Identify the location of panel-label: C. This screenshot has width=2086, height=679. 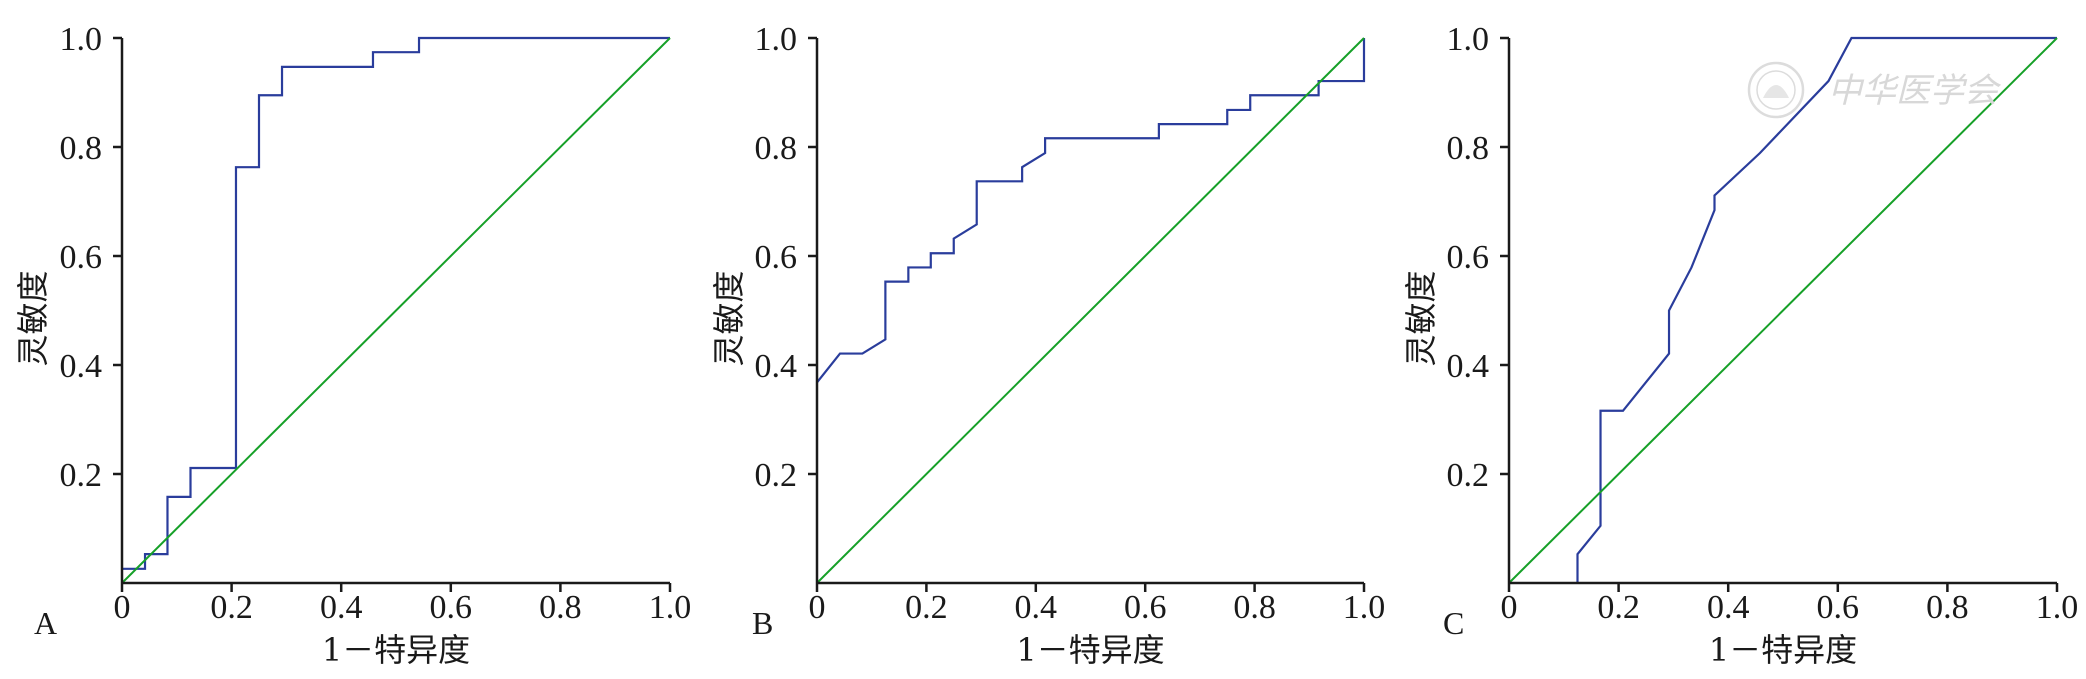
(1453, 623).